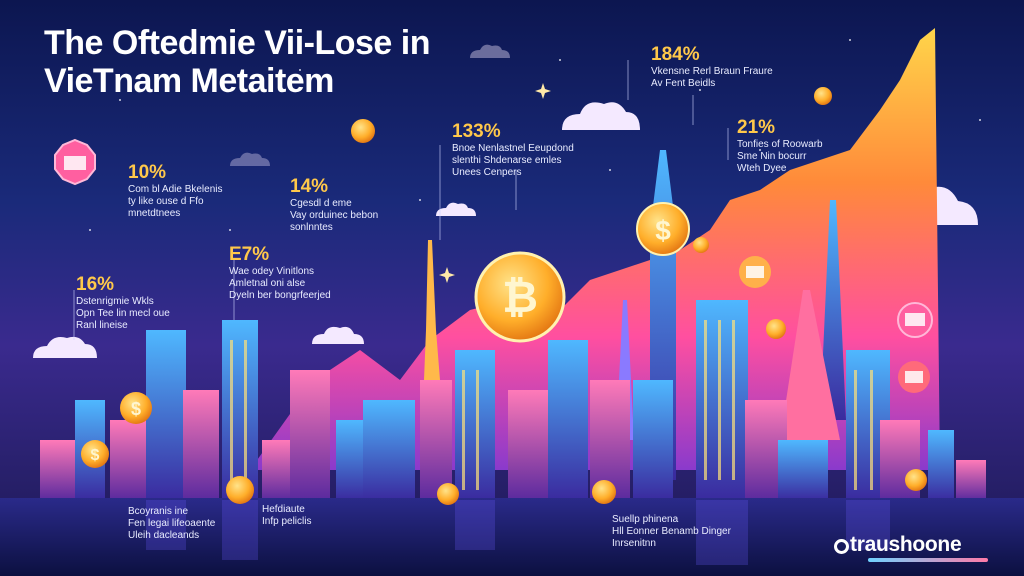 The height and width of the screenshot is (576, 1024). Describe the element at coordinates (95, 284) in the screenshot. I see `stat-percent: 16%` at that location.